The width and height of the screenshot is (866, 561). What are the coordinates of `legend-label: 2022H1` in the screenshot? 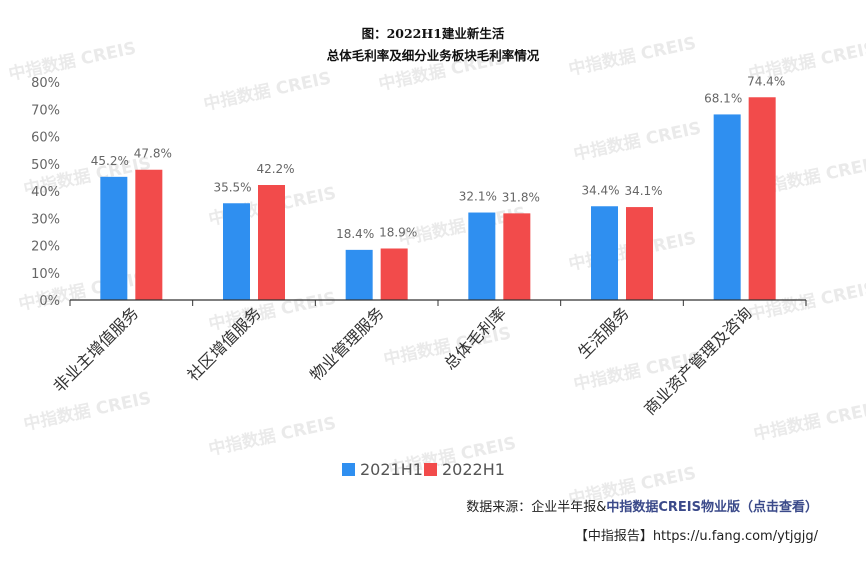 It's located at (473, 469).